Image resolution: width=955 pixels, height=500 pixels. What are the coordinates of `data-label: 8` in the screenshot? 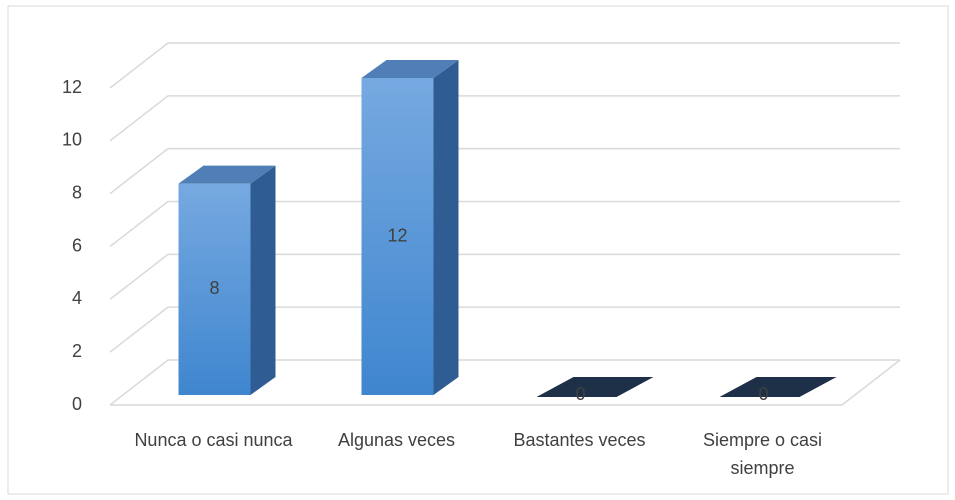 It's located at (214, 288).